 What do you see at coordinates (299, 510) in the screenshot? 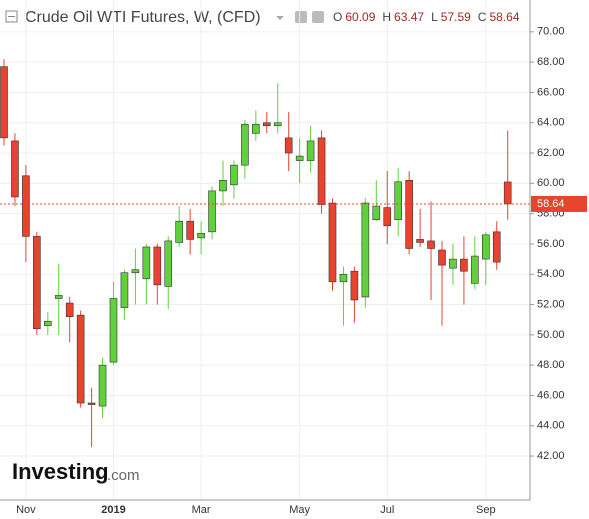
I see `x-tick-label: May` at bounding box center [299, 510].